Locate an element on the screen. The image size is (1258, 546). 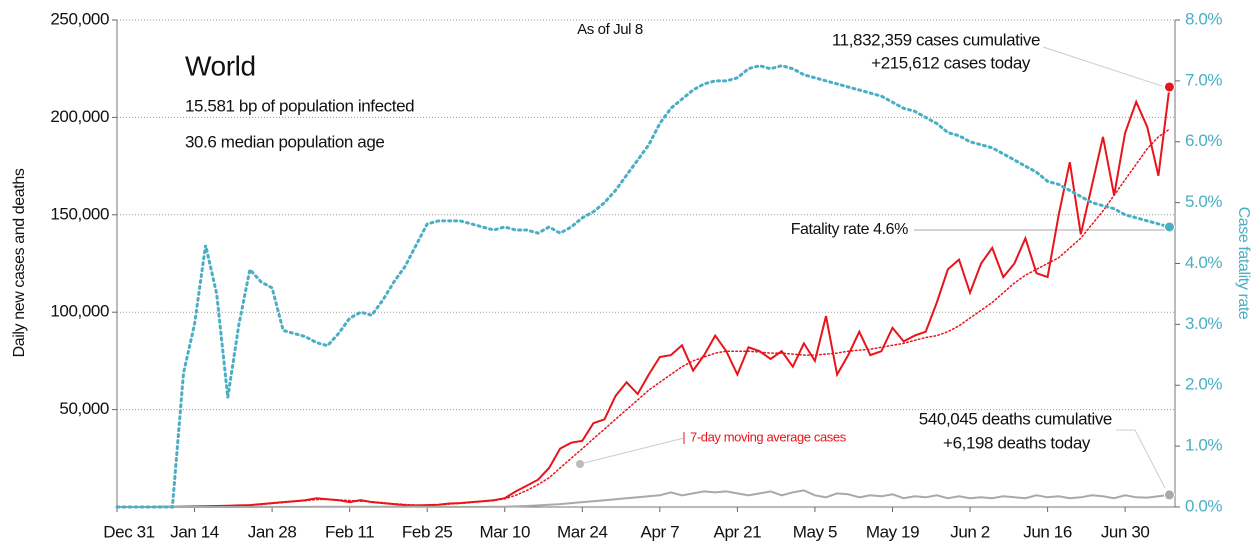
series-line is located at coordinates (643, 498).